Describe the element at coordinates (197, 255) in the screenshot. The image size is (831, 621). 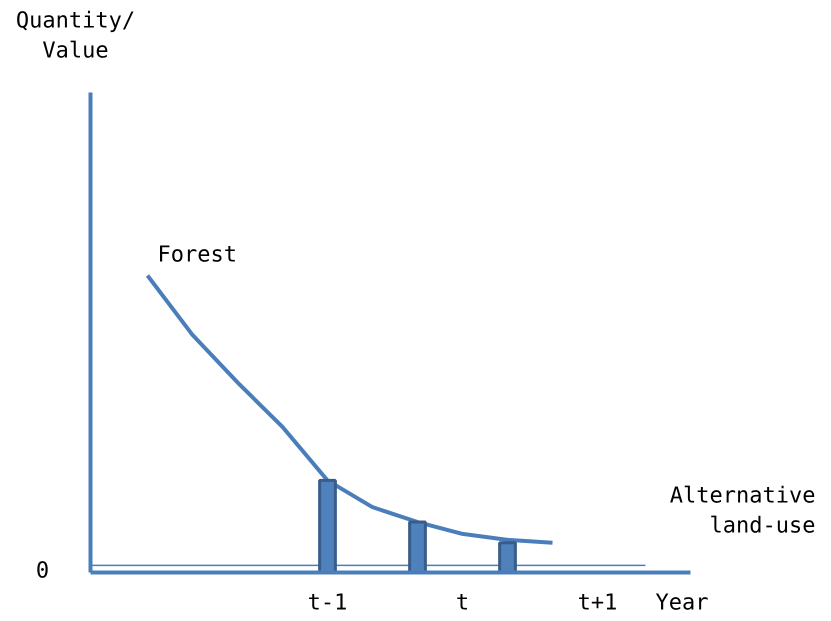
I see `series-label: Forest` at that location.